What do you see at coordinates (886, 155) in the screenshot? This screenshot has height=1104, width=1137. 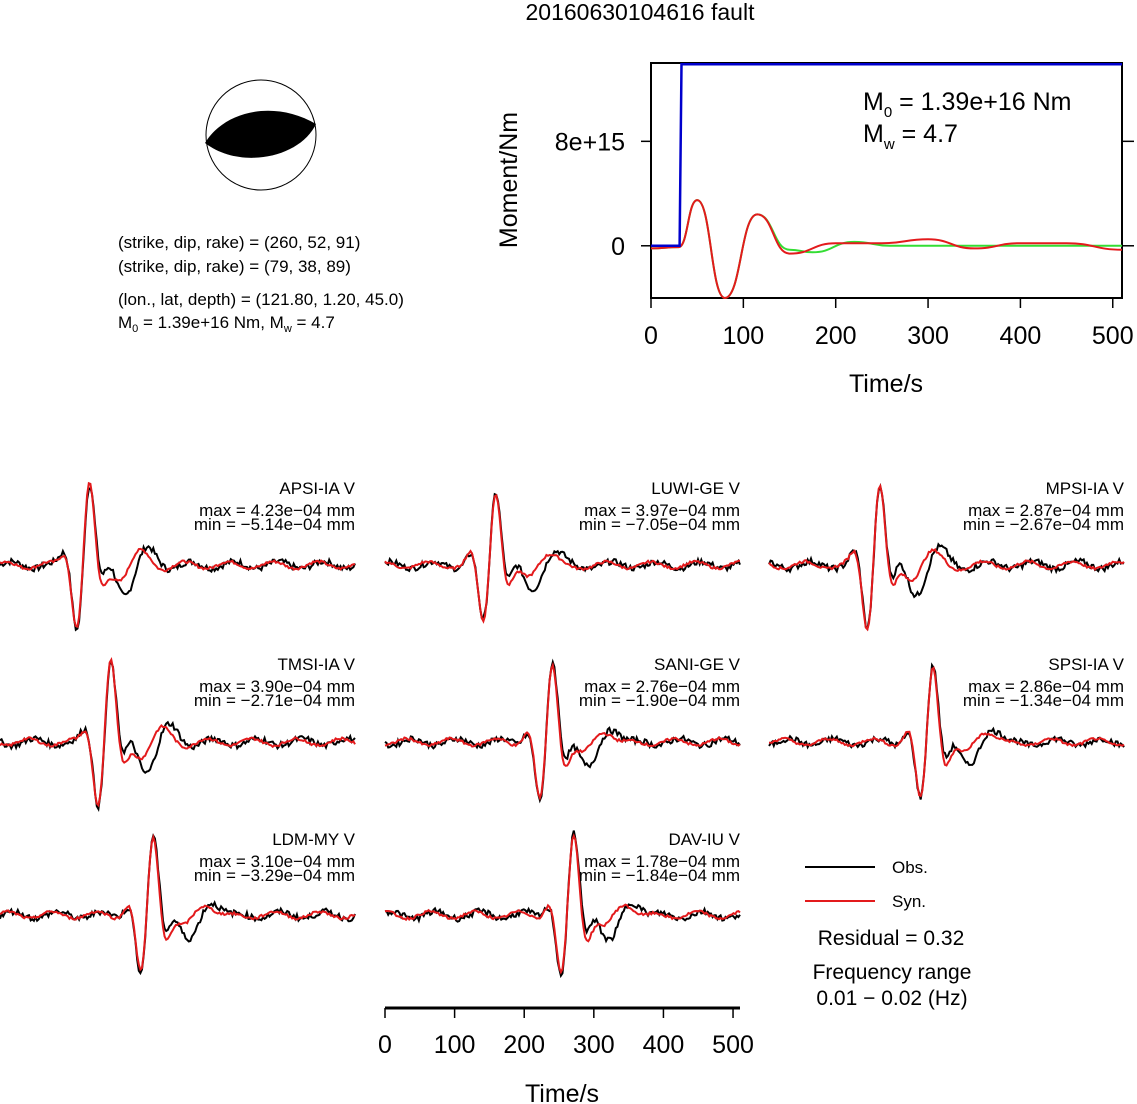 I see `moment-cumulative-line` at bounding box center [886, 155].